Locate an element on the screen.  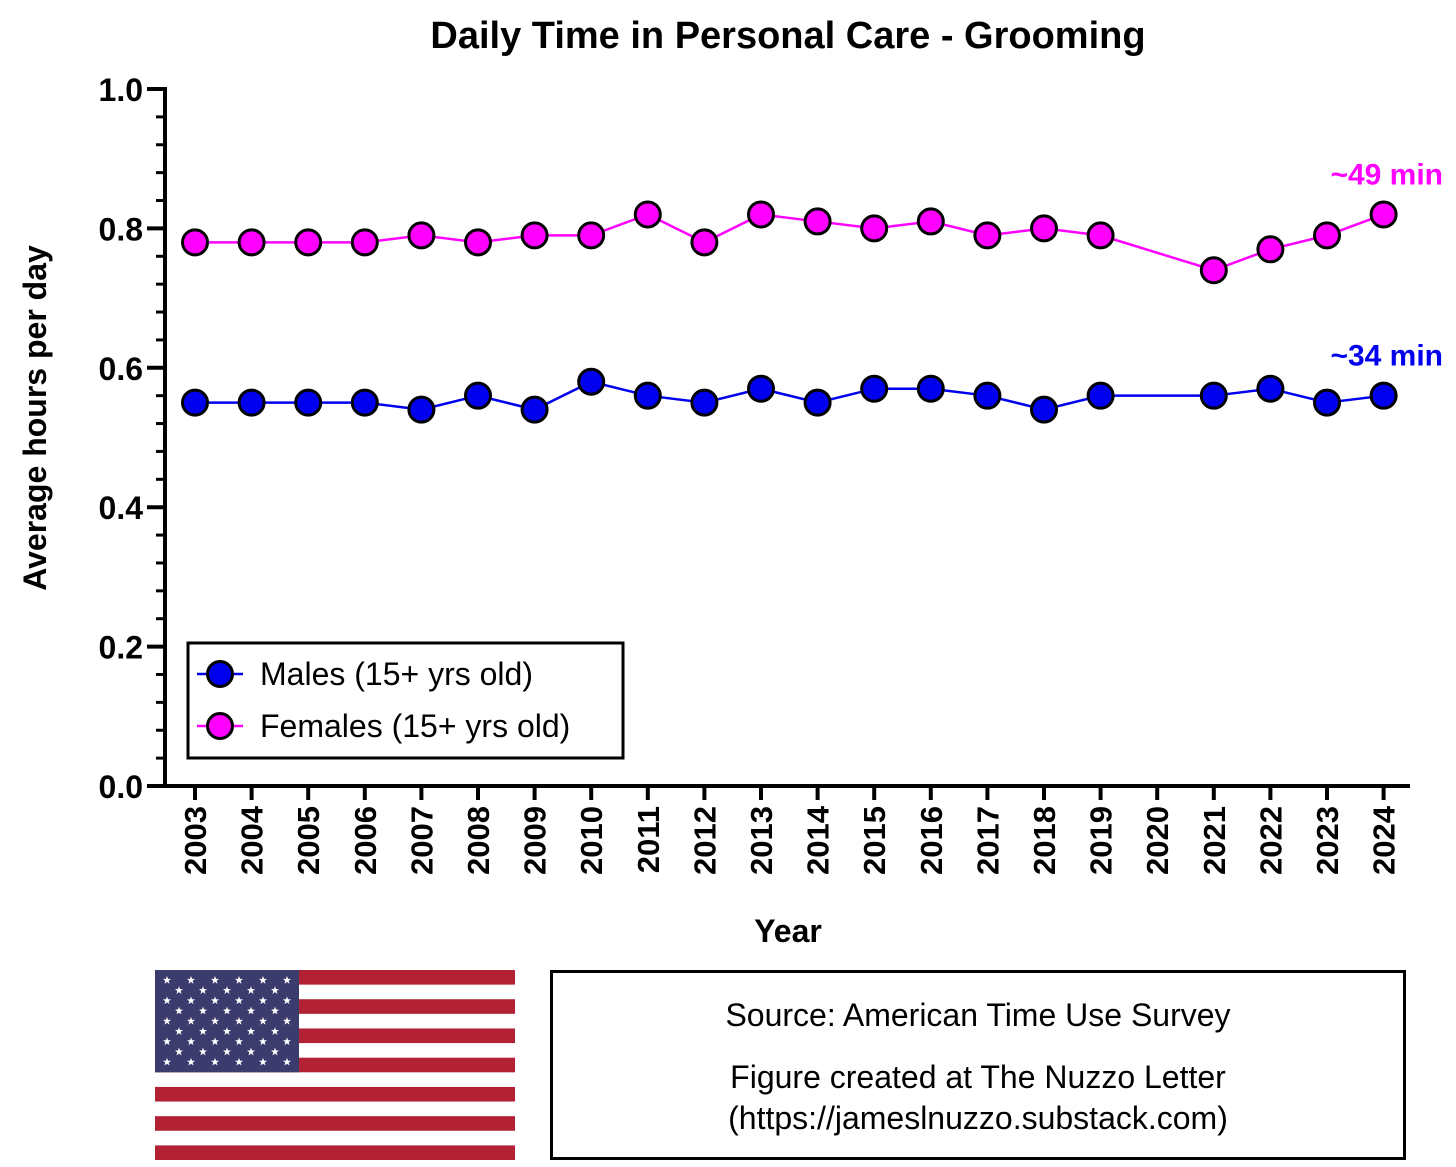
flag-stripe is located at coordinates (335, 1123).